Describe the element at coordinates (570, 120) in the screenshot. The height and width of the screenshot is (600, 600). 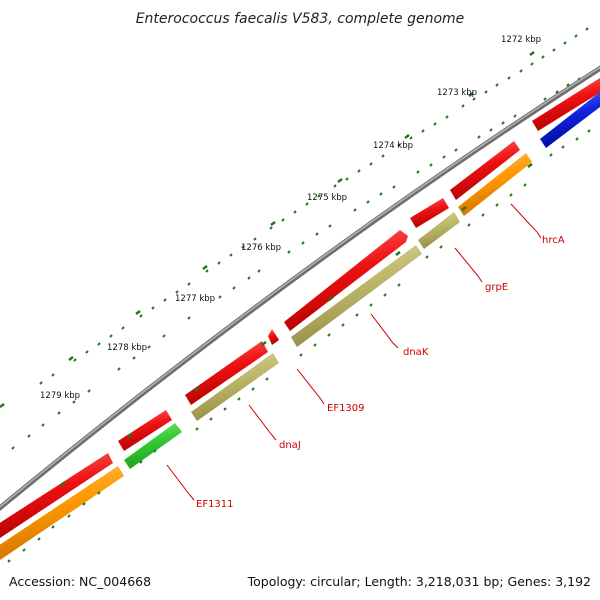
I see `cog-feature-blue` at that location.